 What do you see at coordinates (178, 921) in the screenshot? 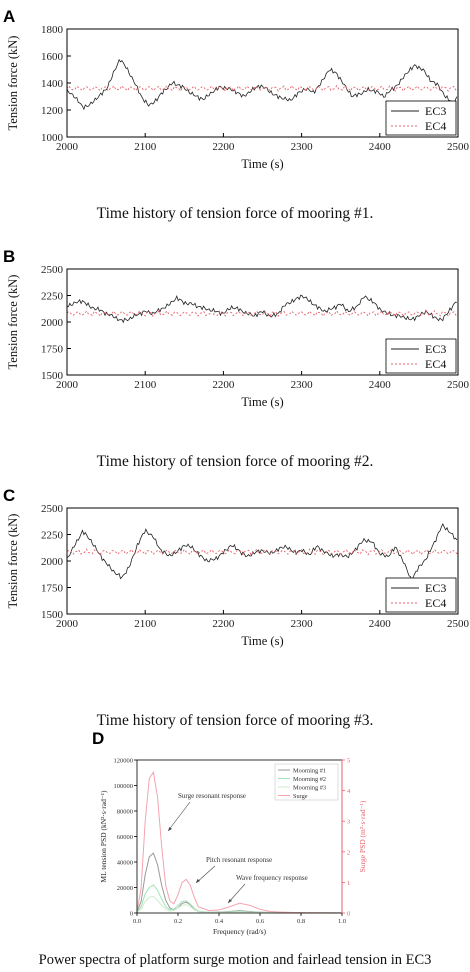
I see `x-tick-label: 0.2` at bounding box center [178, 921].